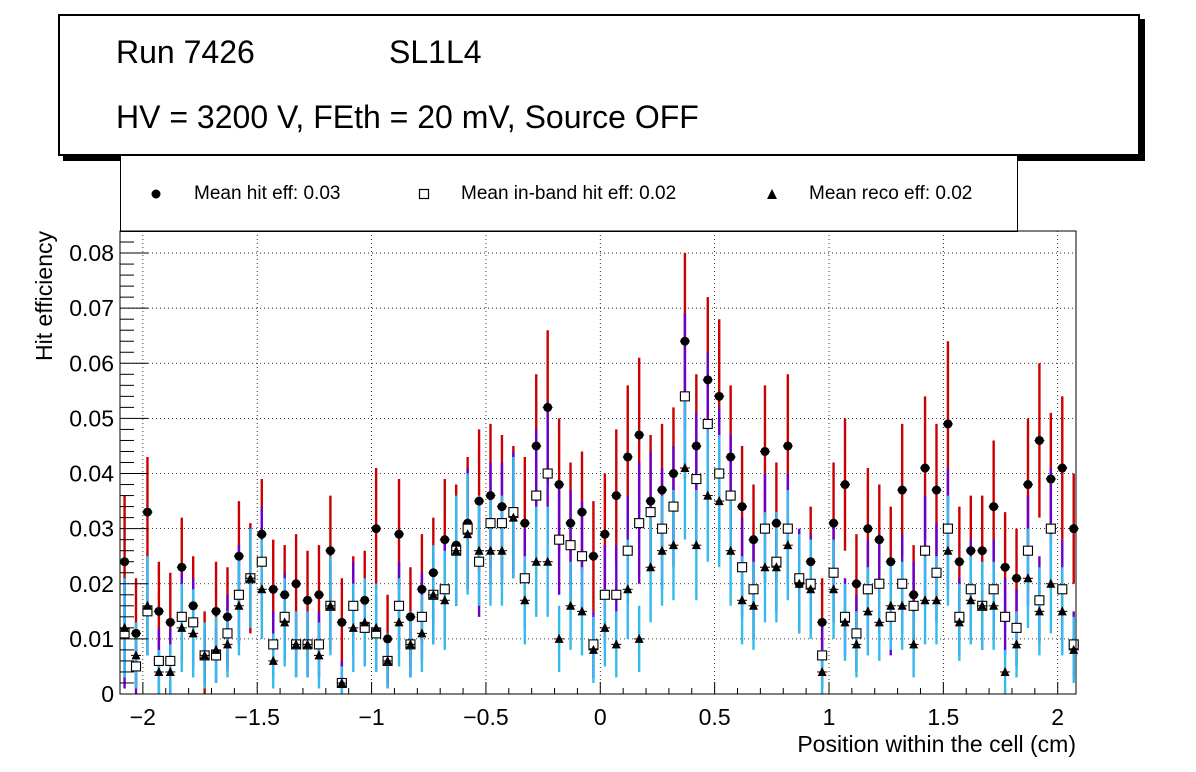 The width and height of the screenshot is (1196, 772). What do you see at coordinates (600, 717) in the screenshot?
I see `x-tick-label: 0` at bounding box center [600, 717].